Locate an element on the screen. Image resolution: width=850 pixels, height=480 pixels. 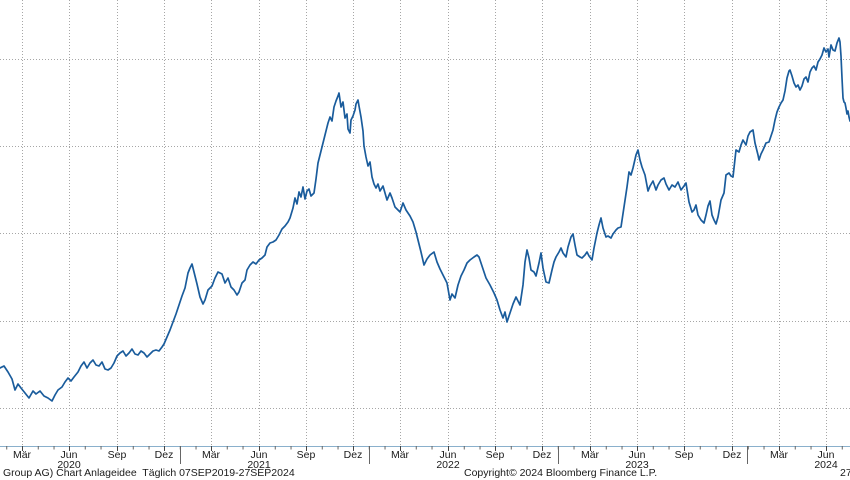
x-axis-year-label: 2021 is located at coordinates (259, 465).